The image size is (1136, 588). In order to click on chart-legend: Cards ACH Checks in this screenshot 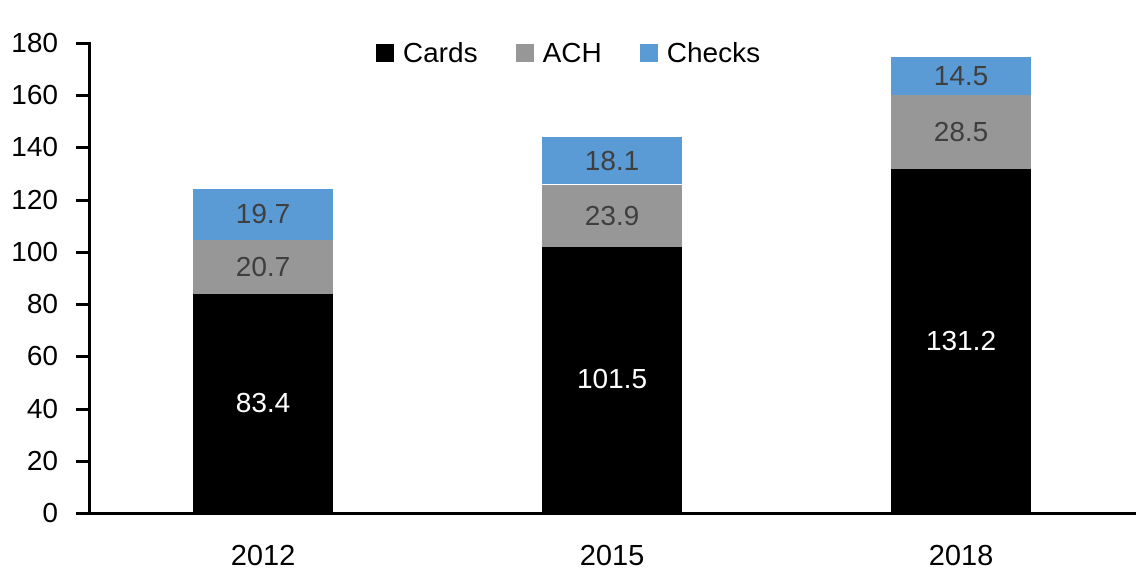, I will do `click(568, 53)`.